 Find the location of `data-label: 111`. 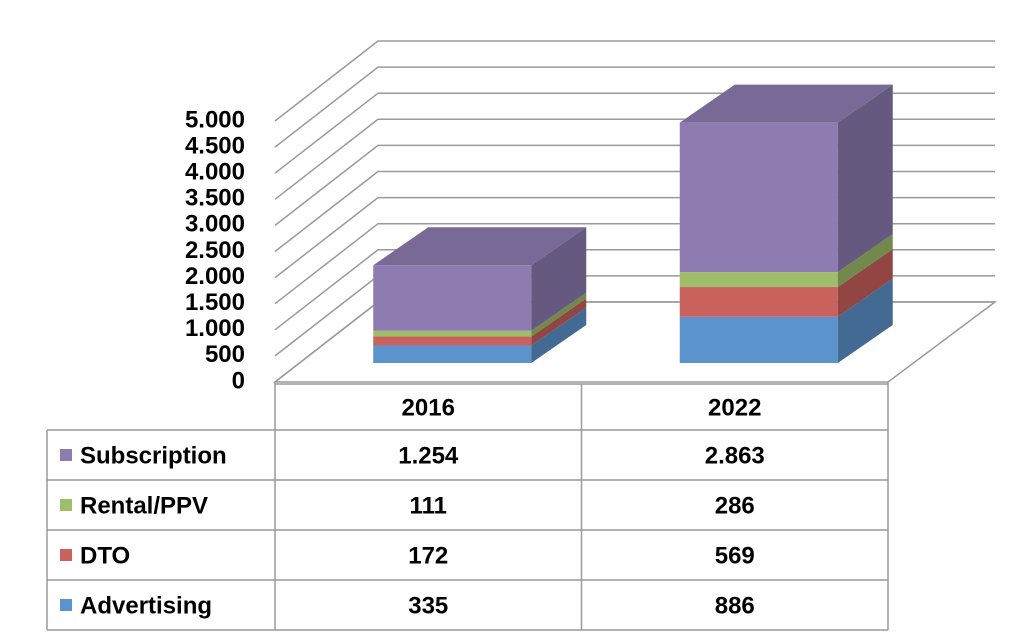

data-label: 111 is located at coordinates (428, 505).